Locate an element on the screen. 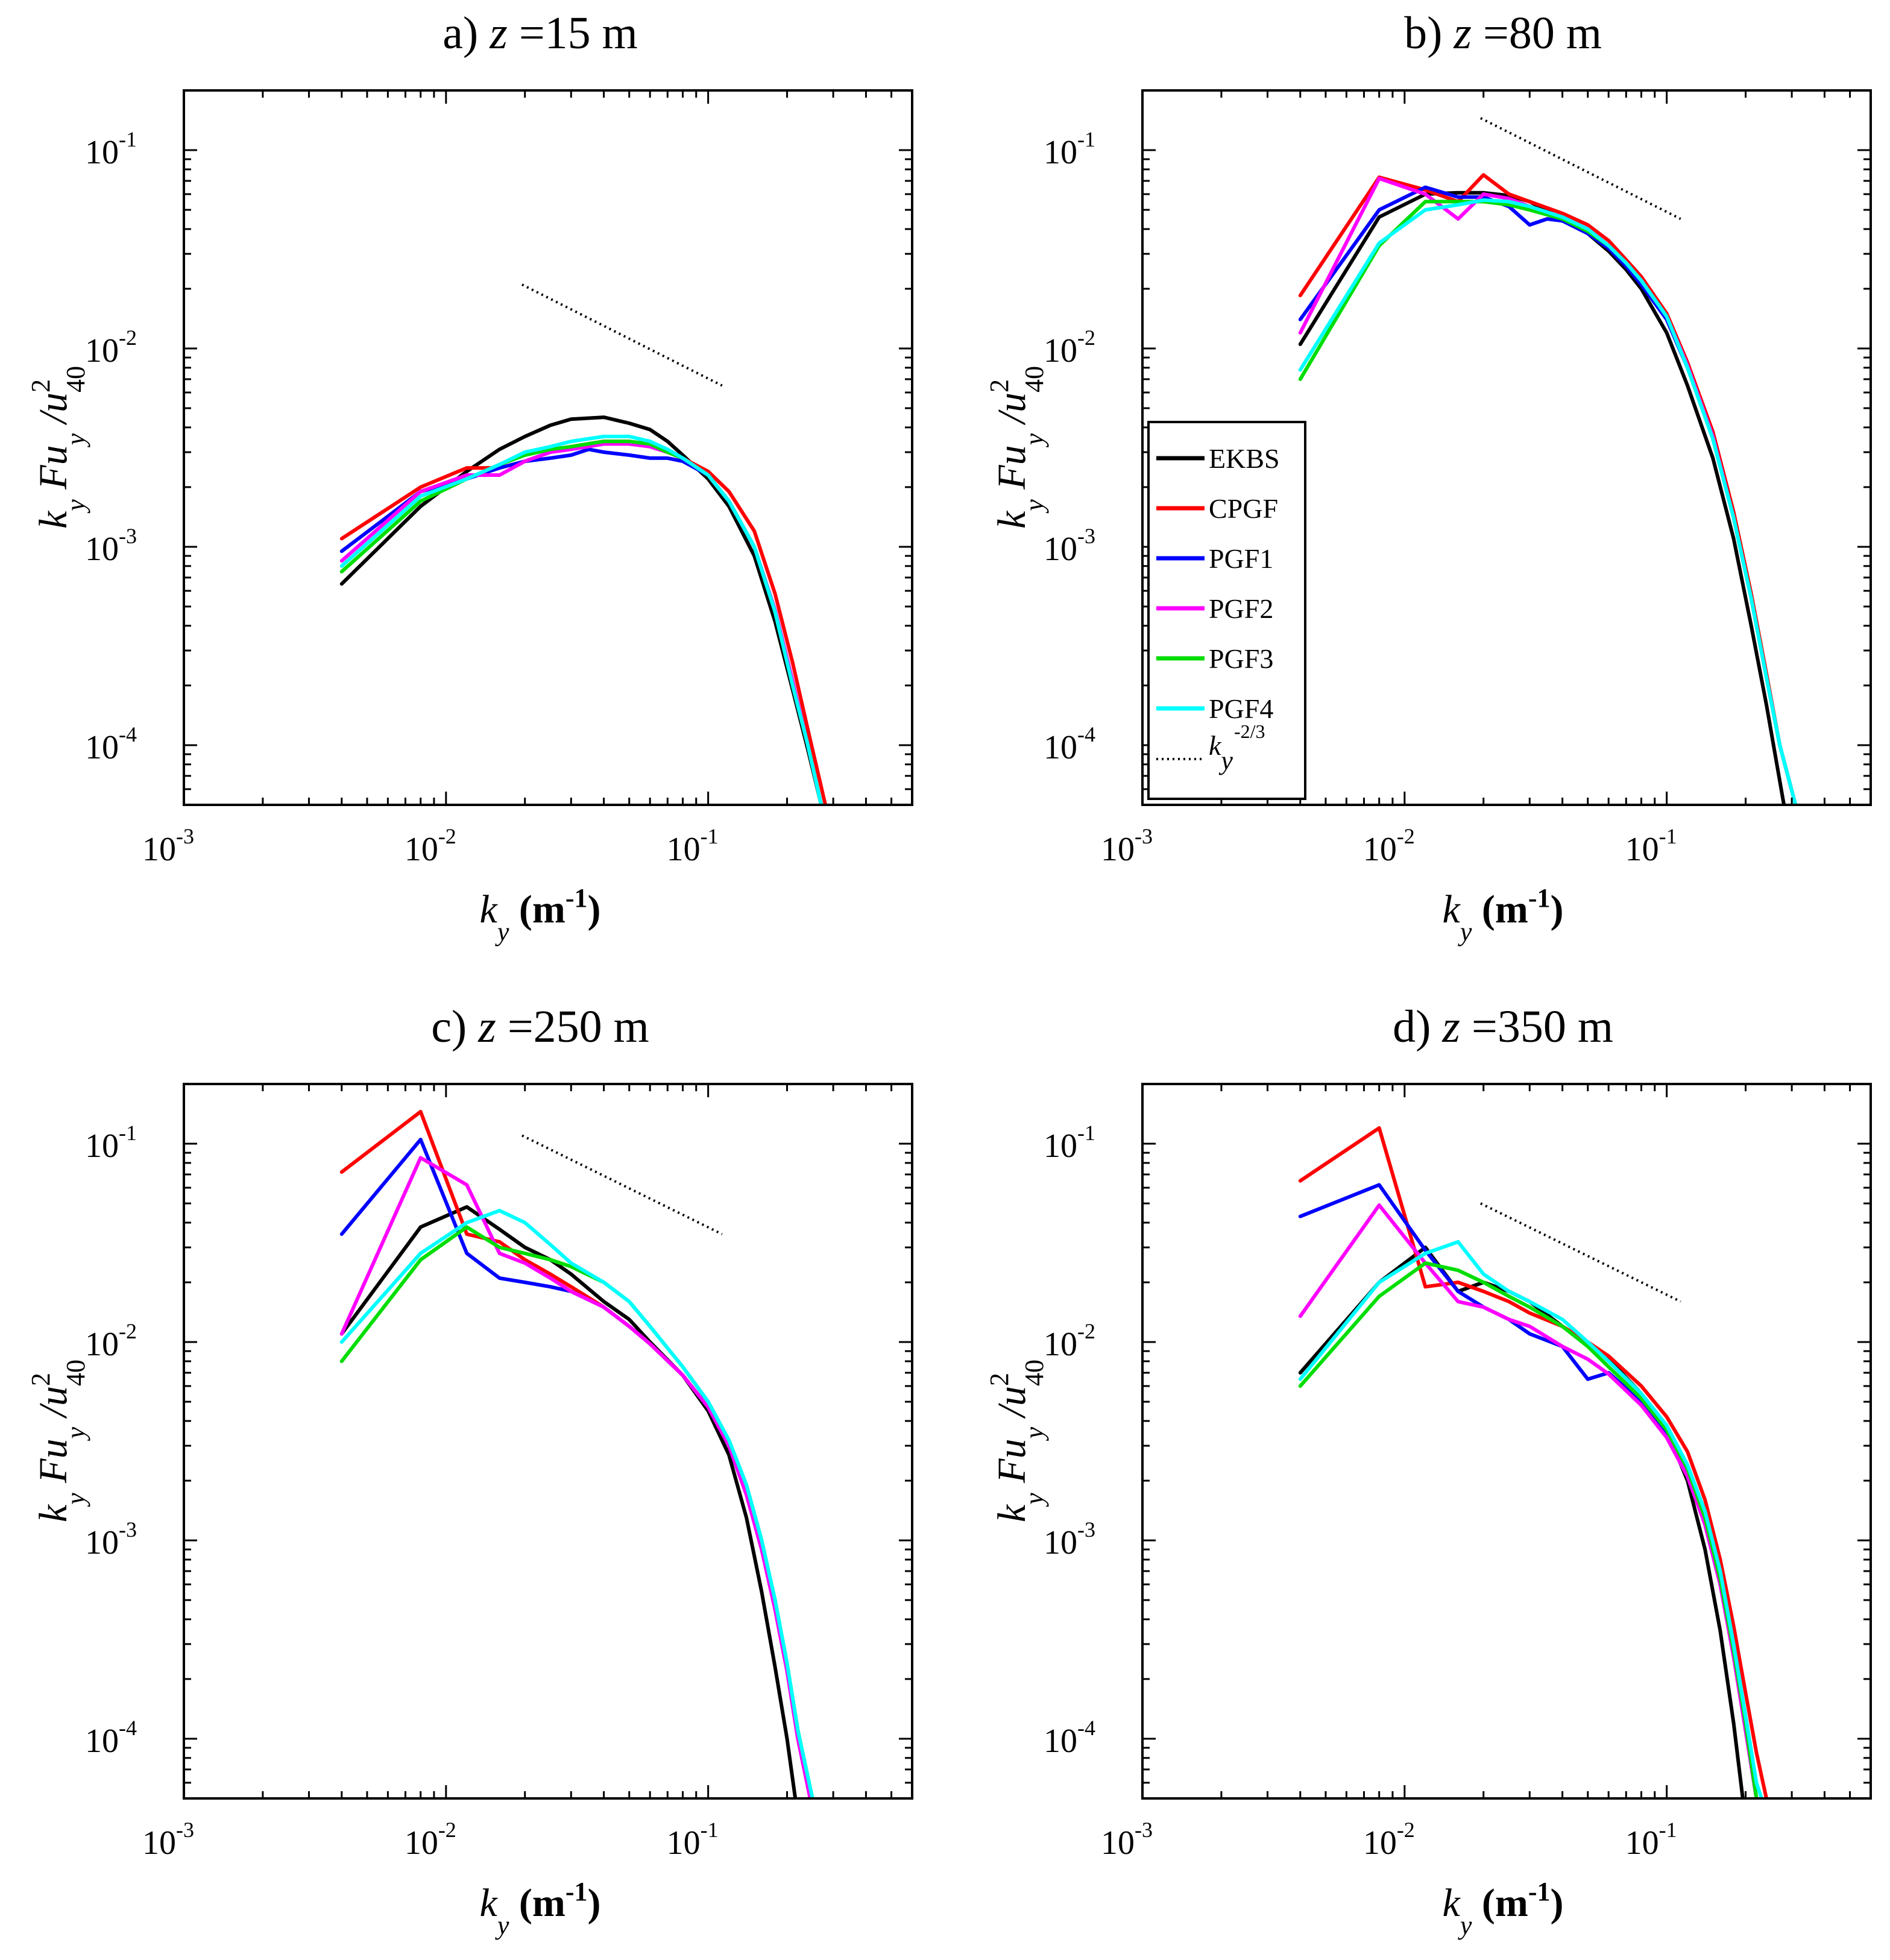  subplot-b-title: b) z =80 m is located at coordinates (1503, 33).